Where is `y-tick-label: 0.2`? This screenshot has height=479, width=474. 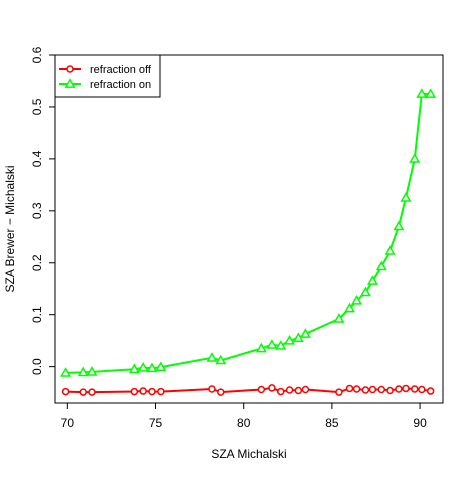
y-tick-label: 0.2 is located at coordinates (37, 262).